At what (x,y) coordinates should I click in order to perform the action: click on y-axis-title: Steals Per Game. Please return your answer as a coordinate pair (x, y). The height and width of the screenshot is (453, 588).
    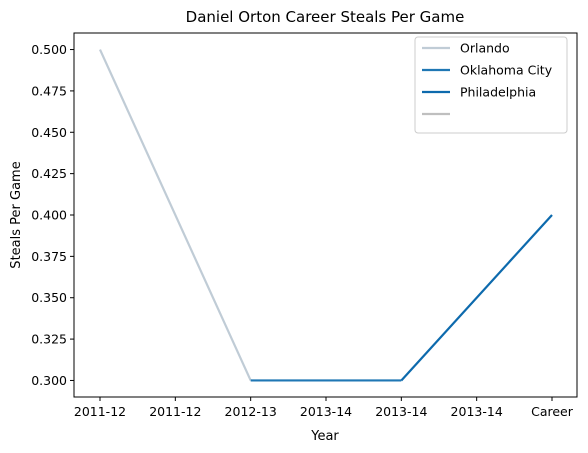
    Looking at the image, I should click on (16, 214).